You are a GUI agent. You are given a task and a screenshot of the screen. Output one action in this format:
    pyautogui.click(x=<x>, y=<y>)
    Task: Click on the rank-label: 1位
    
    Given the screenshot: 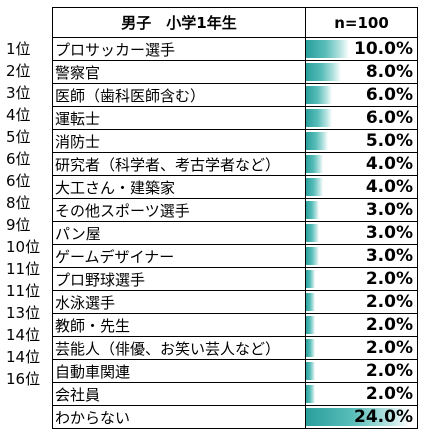 What is the action you would take?
    pyautogui.click(x=18, y=49)
    